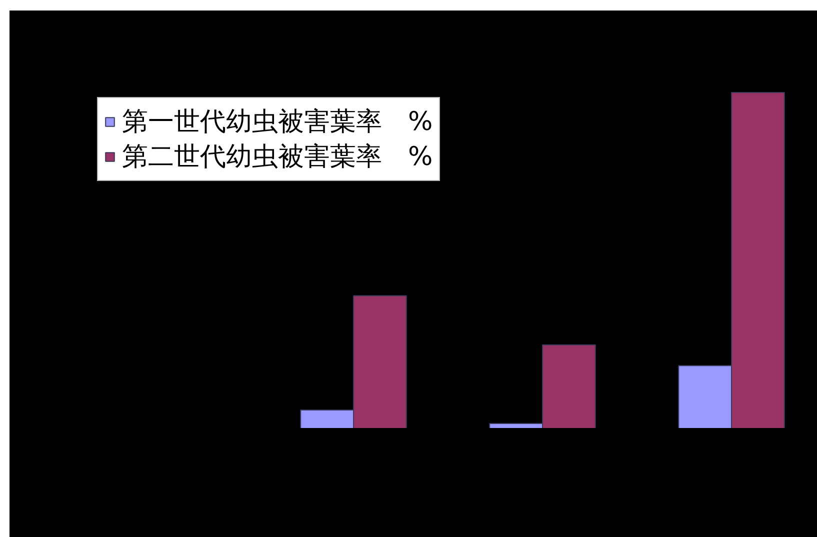 The height and width of the screenshot is (537, 817). I want to click on legend-label: 第二世代幼虫被害葉率 %, so click(277, 157).